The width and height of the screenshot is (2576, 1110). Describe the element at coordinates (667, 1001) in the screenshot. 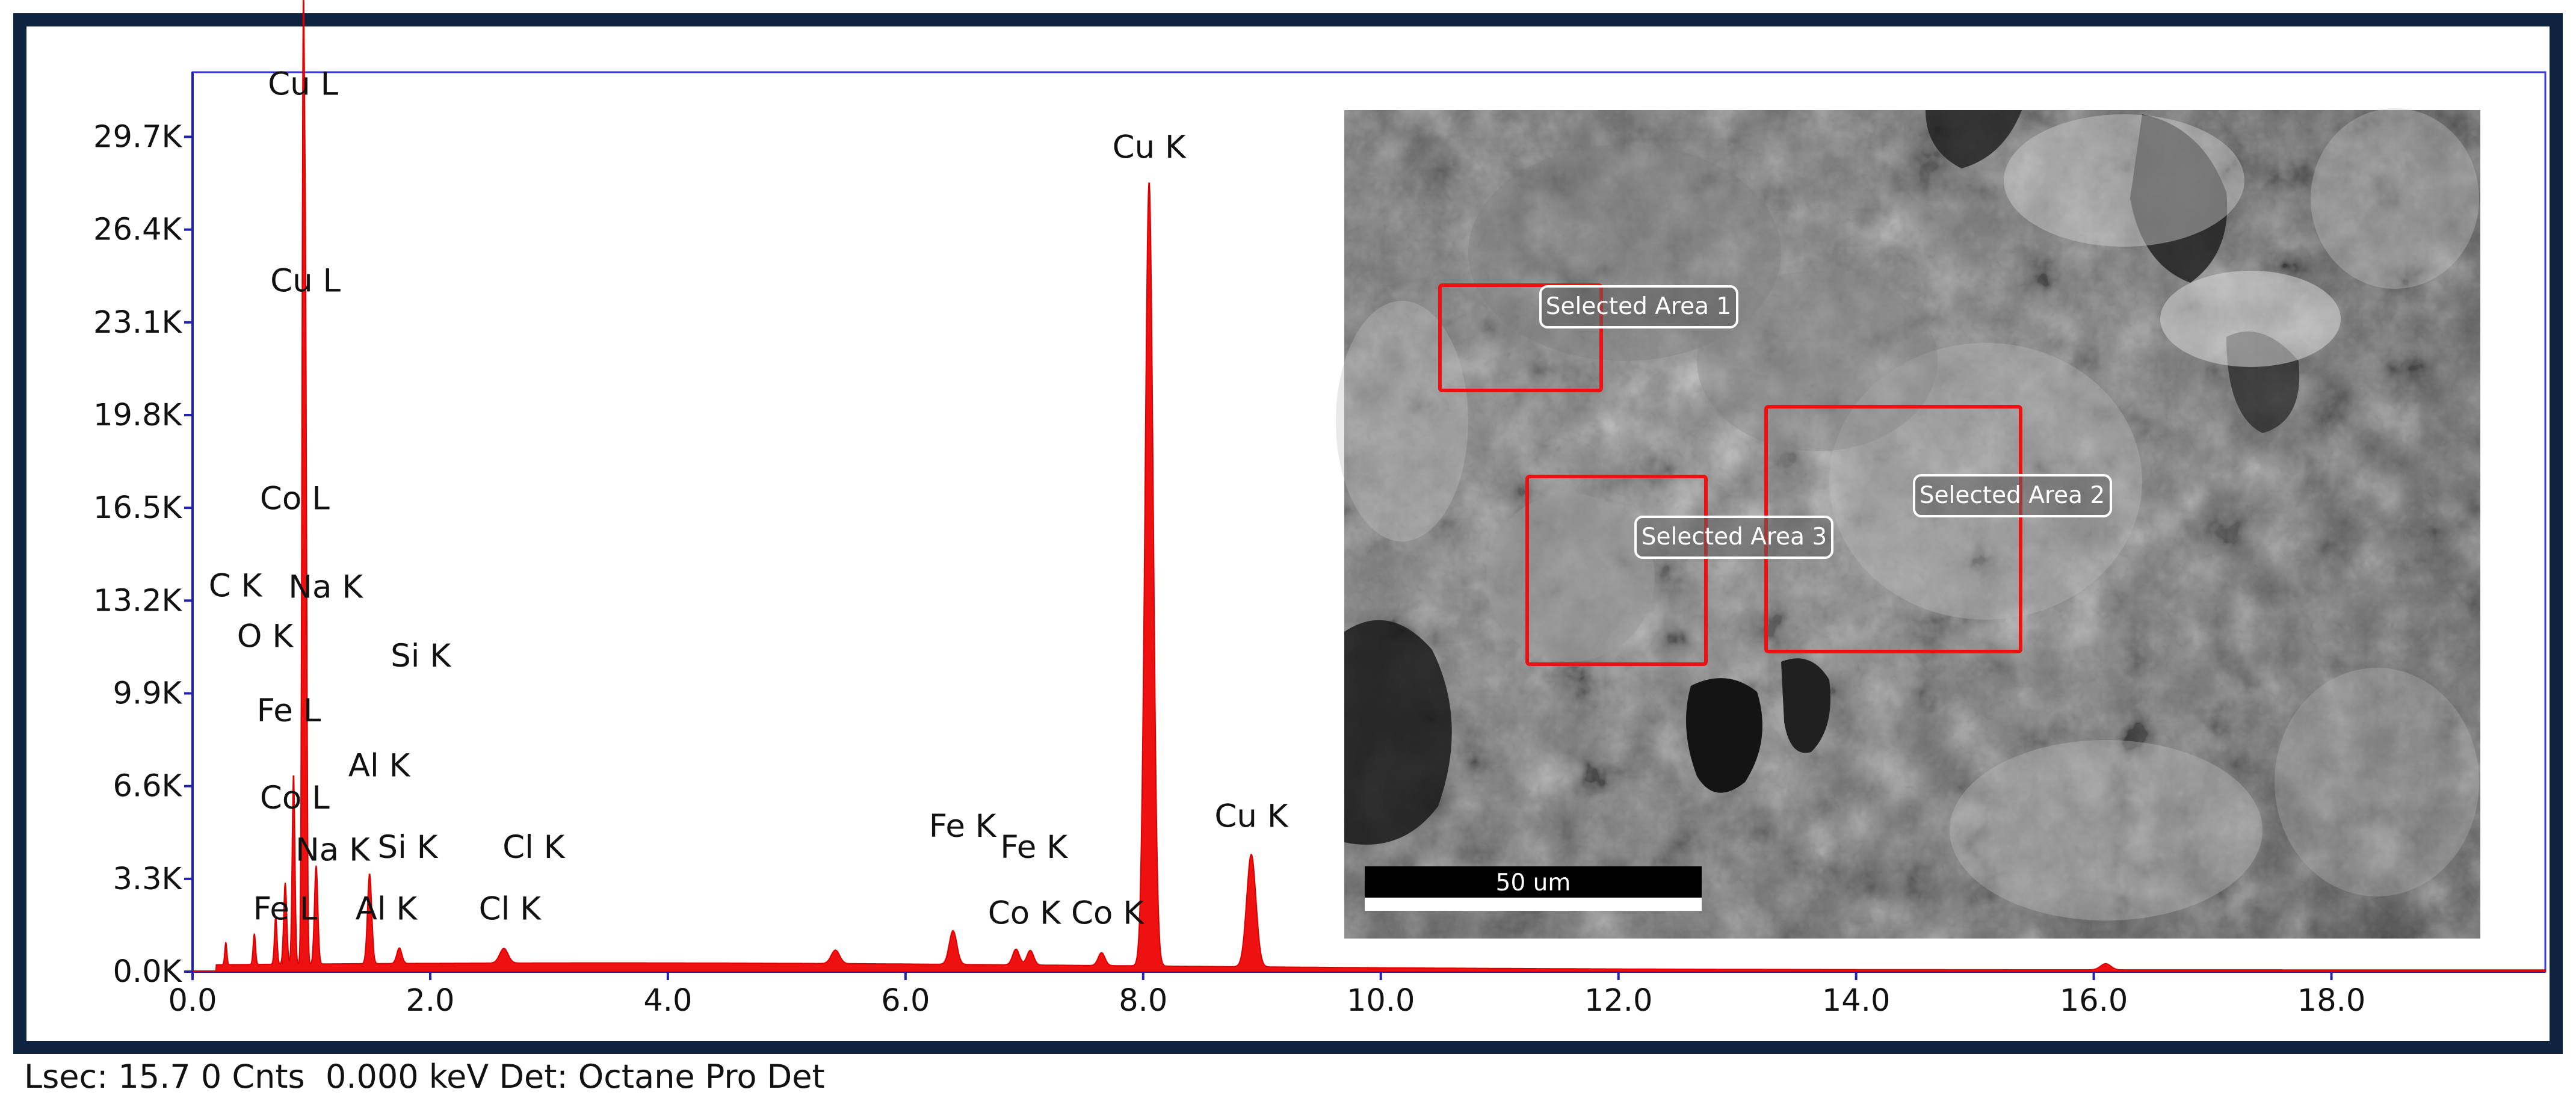

I see `x-tick-label: 4.0` at that location.